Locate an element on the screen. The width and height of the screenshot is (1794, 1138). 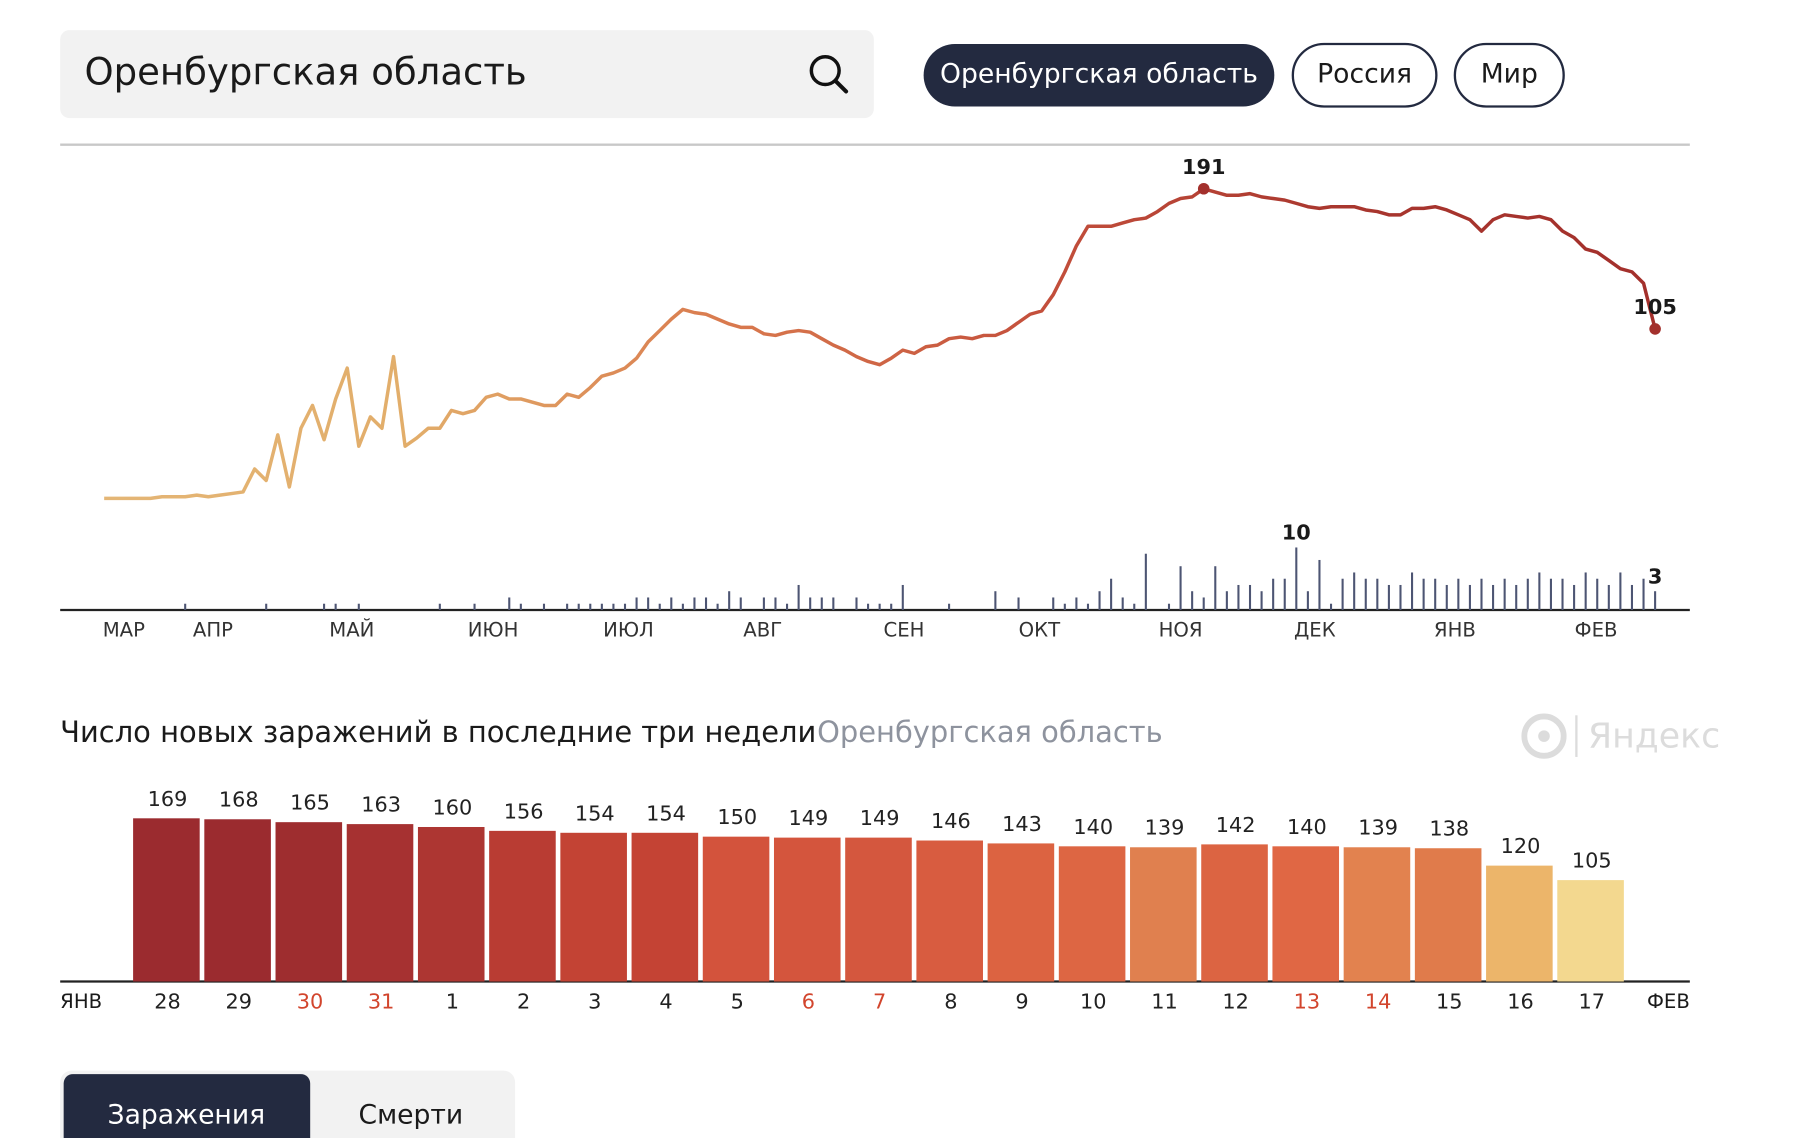
search-icon is located at coordinates (825, 70).